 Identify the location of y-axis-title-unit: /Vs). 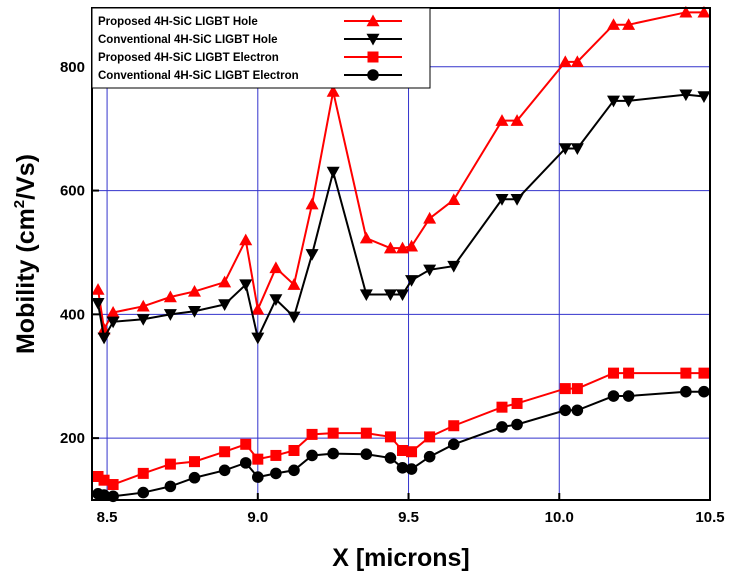
(26, 177).